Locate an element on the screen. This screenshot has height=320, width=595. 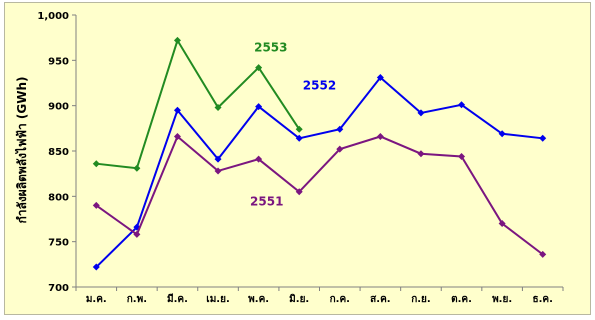
x-tick-label: ก.ค. is located at coordinates (340, 299).